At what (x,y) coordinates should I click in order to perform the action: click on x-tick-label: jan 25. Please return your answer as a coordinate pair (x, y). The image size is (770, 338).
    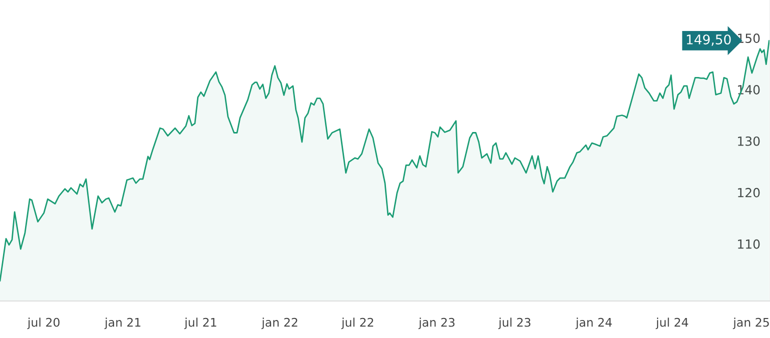
    Looking at the image, I should click on (750, 324).